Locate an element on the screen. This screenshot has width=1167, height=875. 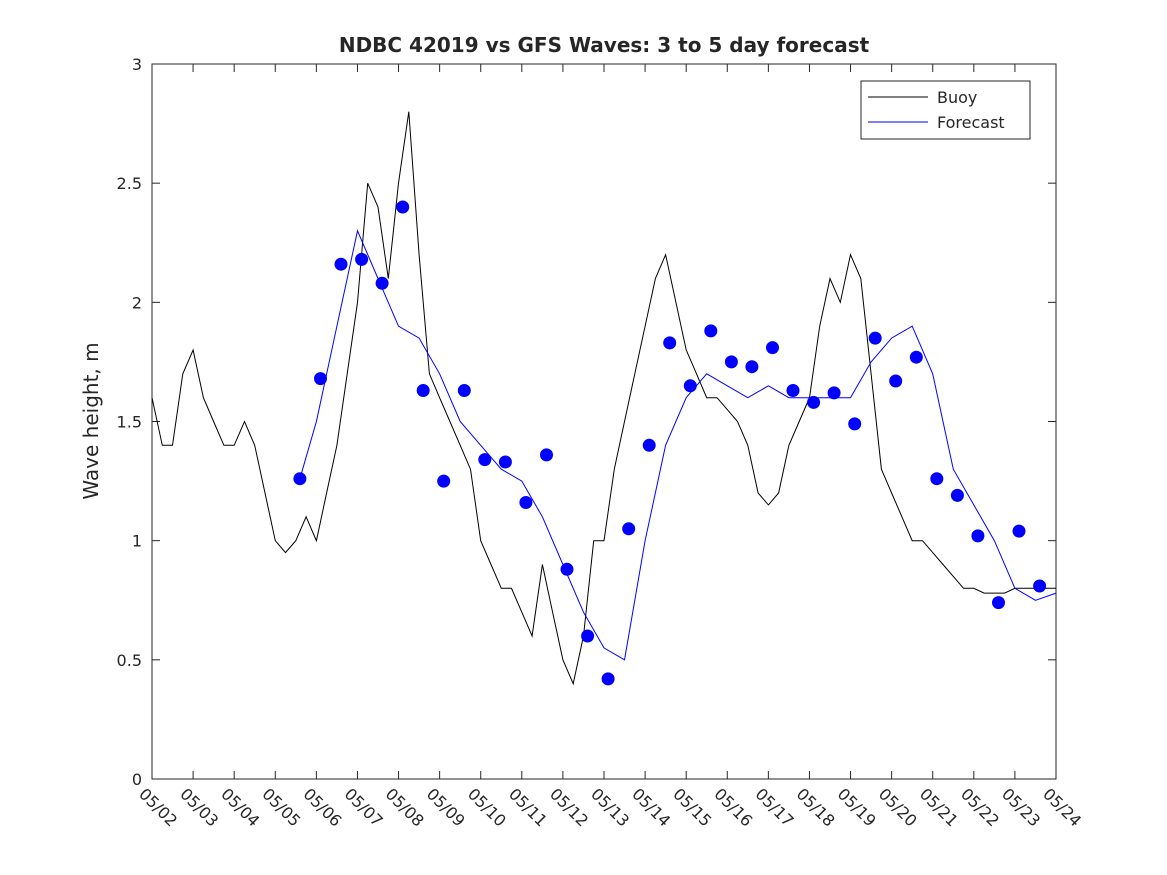
y-tick-label: 0 is located at coordinates (137, 779).